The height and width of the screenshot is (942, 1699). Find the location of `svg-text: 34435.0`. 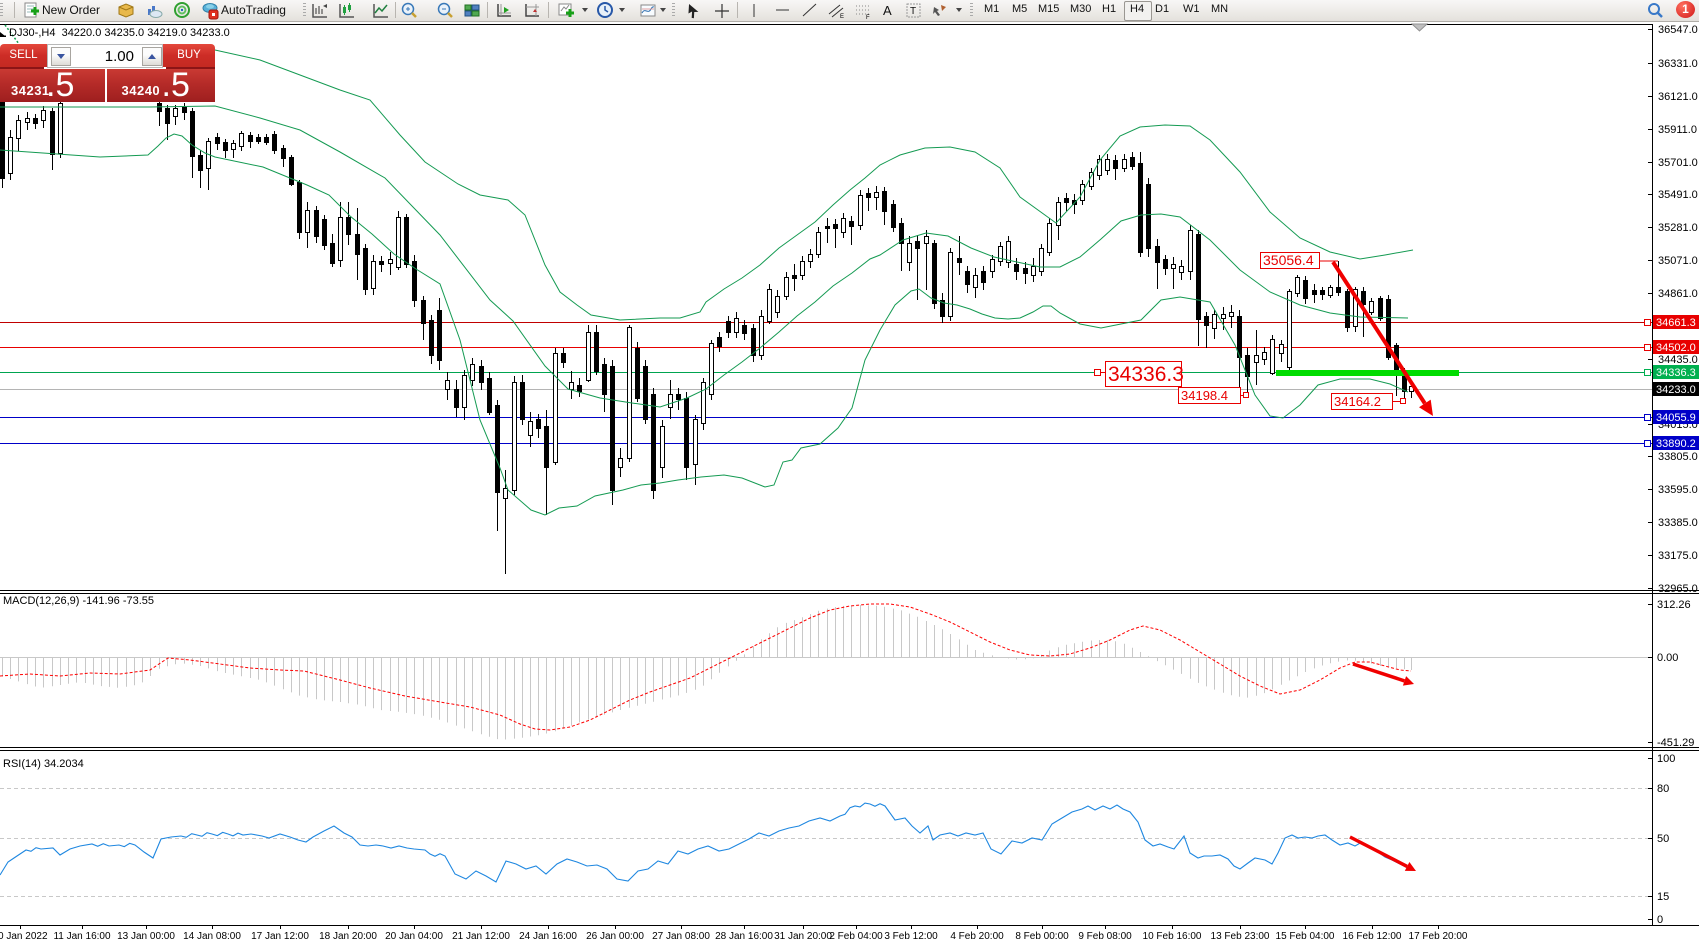

svg-text: 34435.0 is located at coordinates (1678, 360).